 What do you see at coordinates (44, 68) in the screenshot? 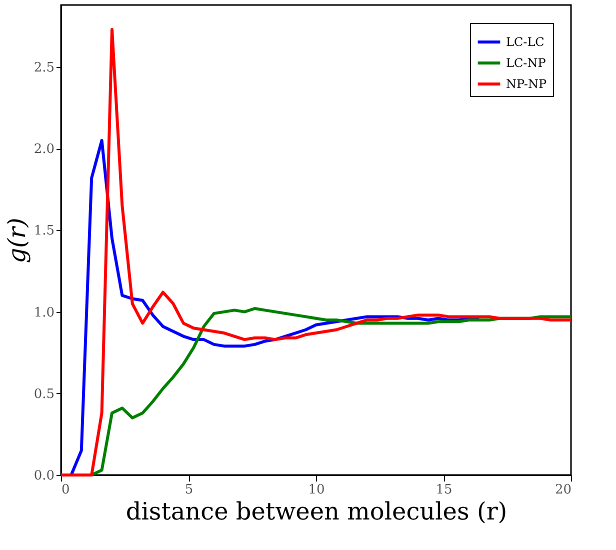
I see `y-tick-label: 2.5` at bounding box center [44, 68].